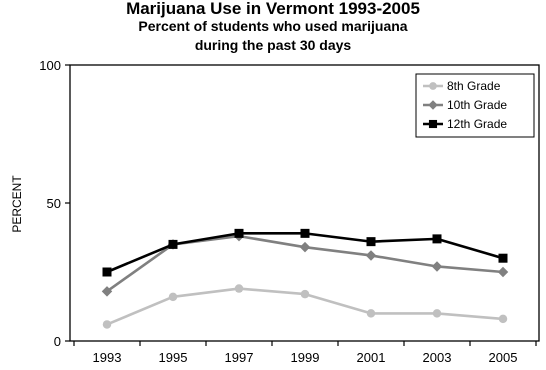 This screenshot has width=546, height=370. Describe the element at coordinates (503, 357) in the screenshot. I see `x-tick-label: 2005` at that location.